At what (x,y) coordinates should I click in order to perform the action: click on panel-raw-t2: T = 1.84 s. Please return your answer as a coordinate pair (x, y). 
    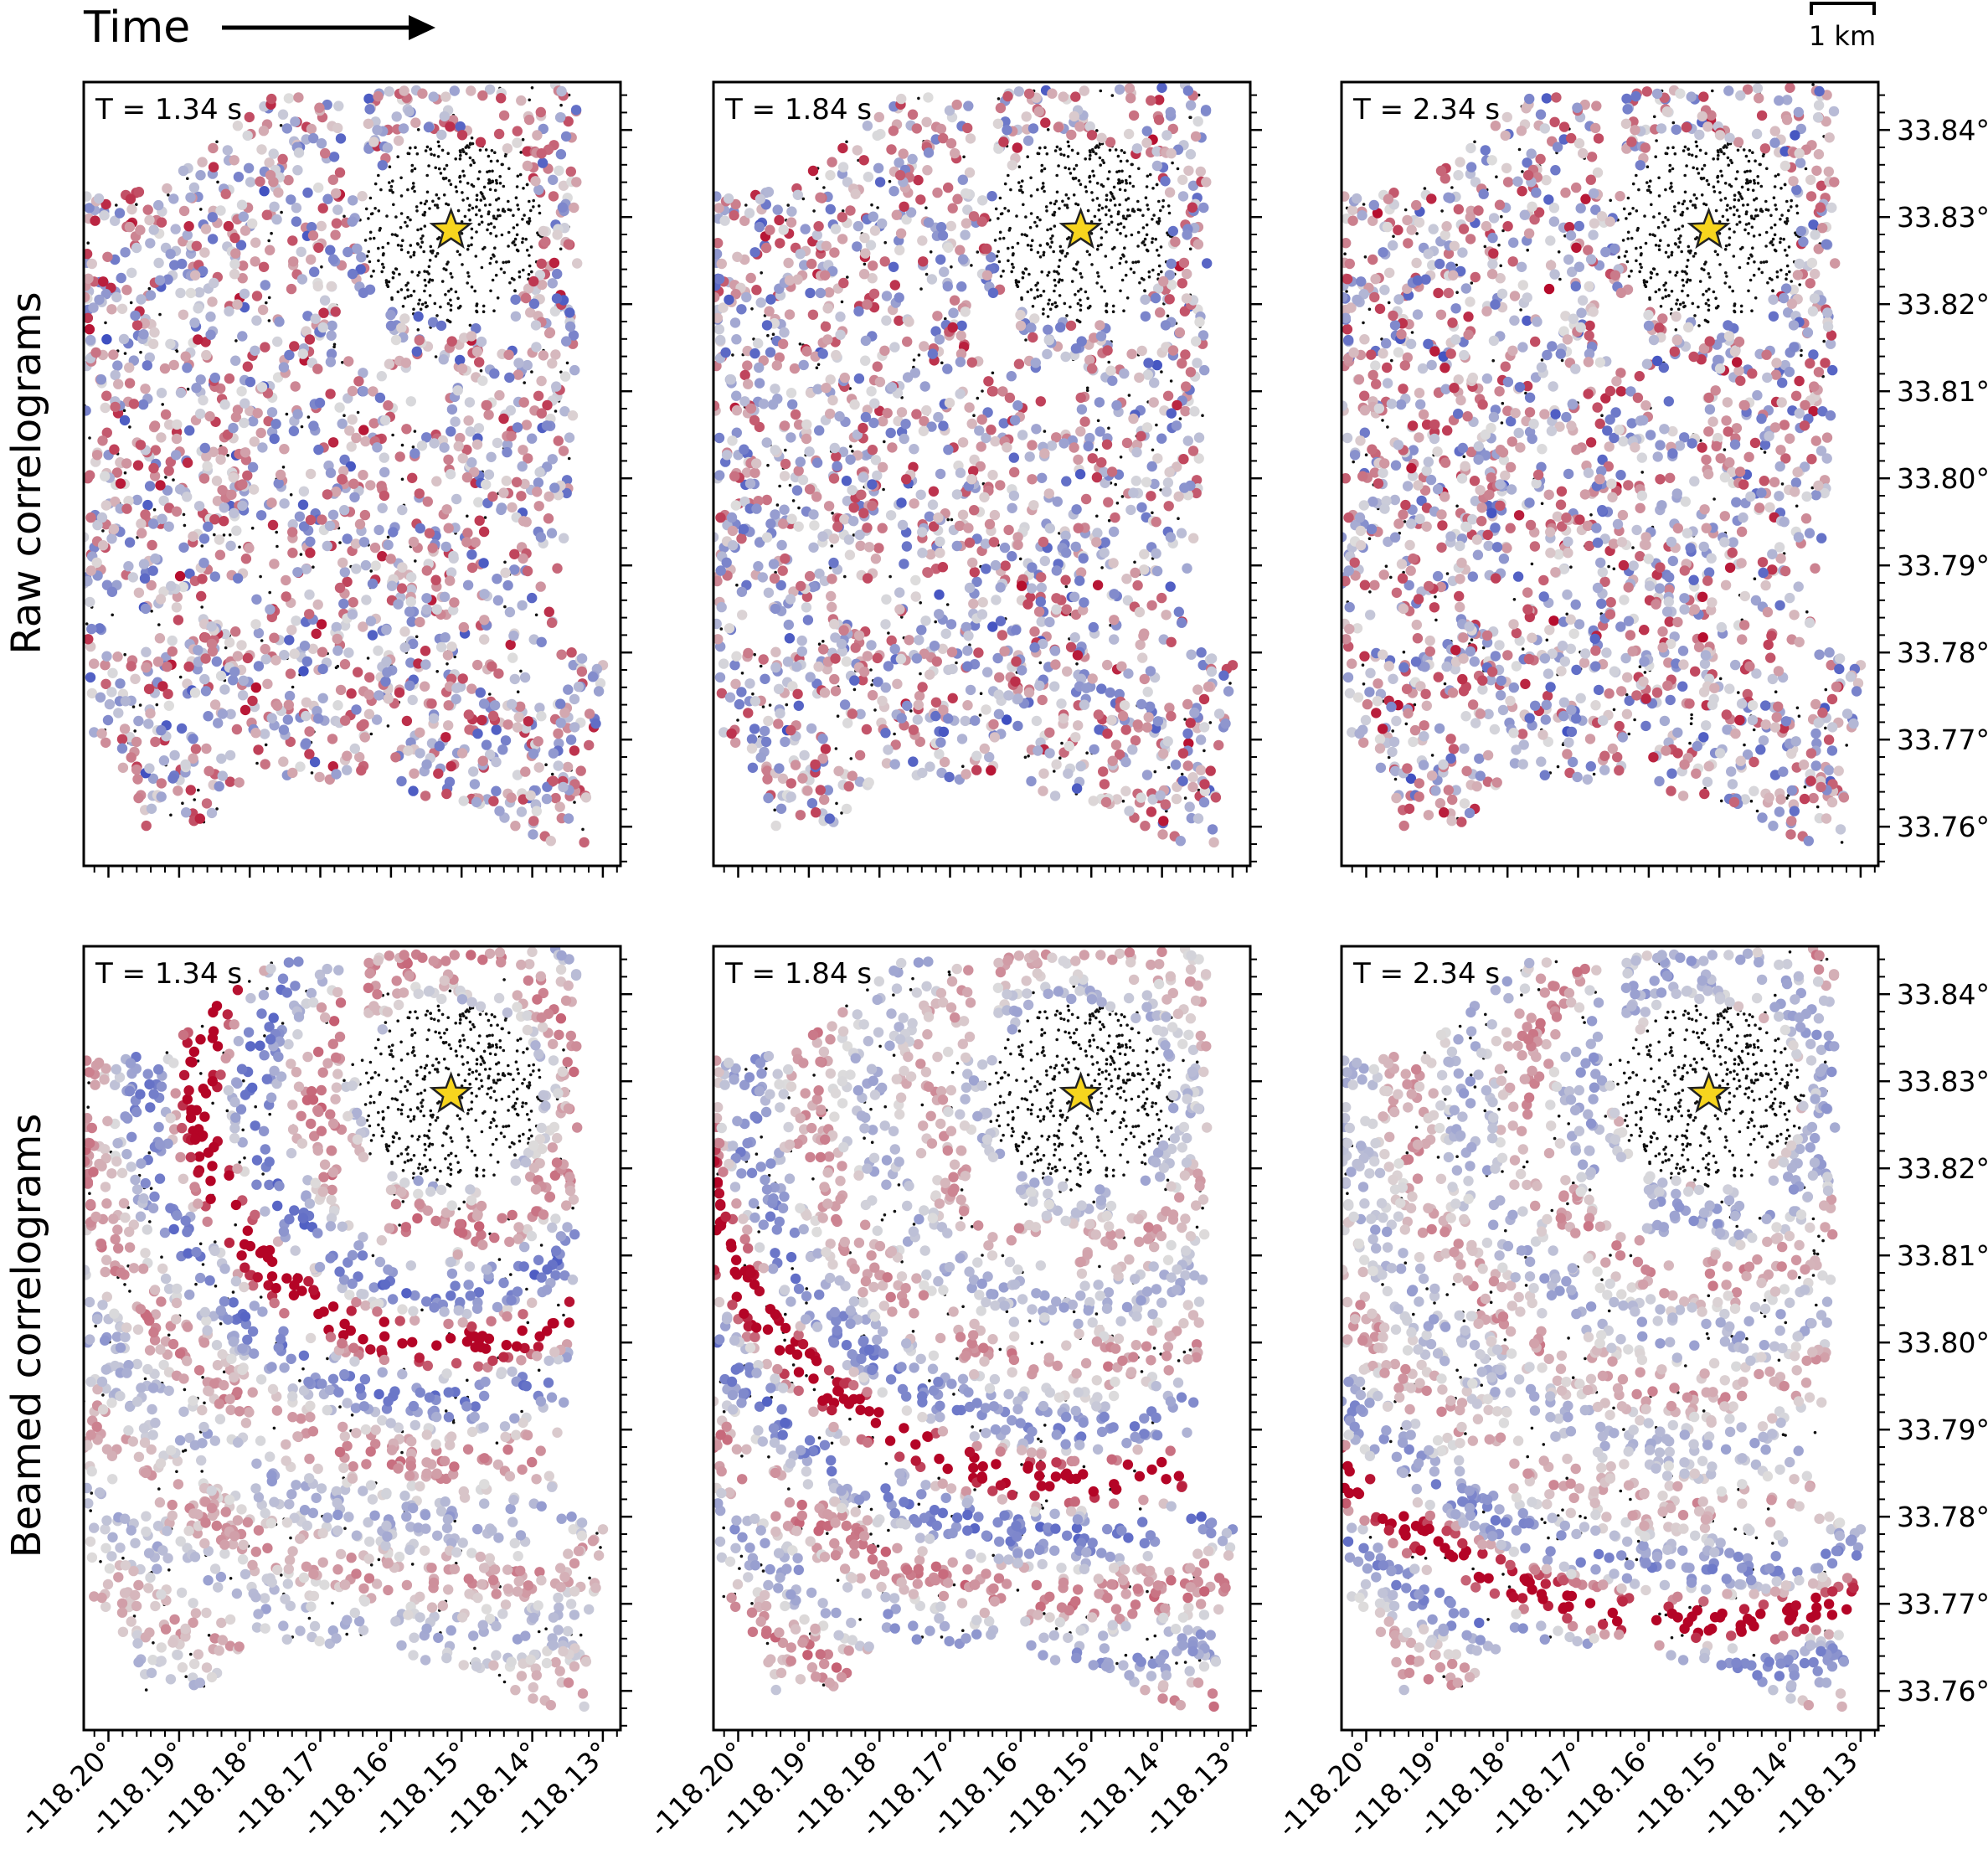
    Looking at the image, I should click on (987, 479).